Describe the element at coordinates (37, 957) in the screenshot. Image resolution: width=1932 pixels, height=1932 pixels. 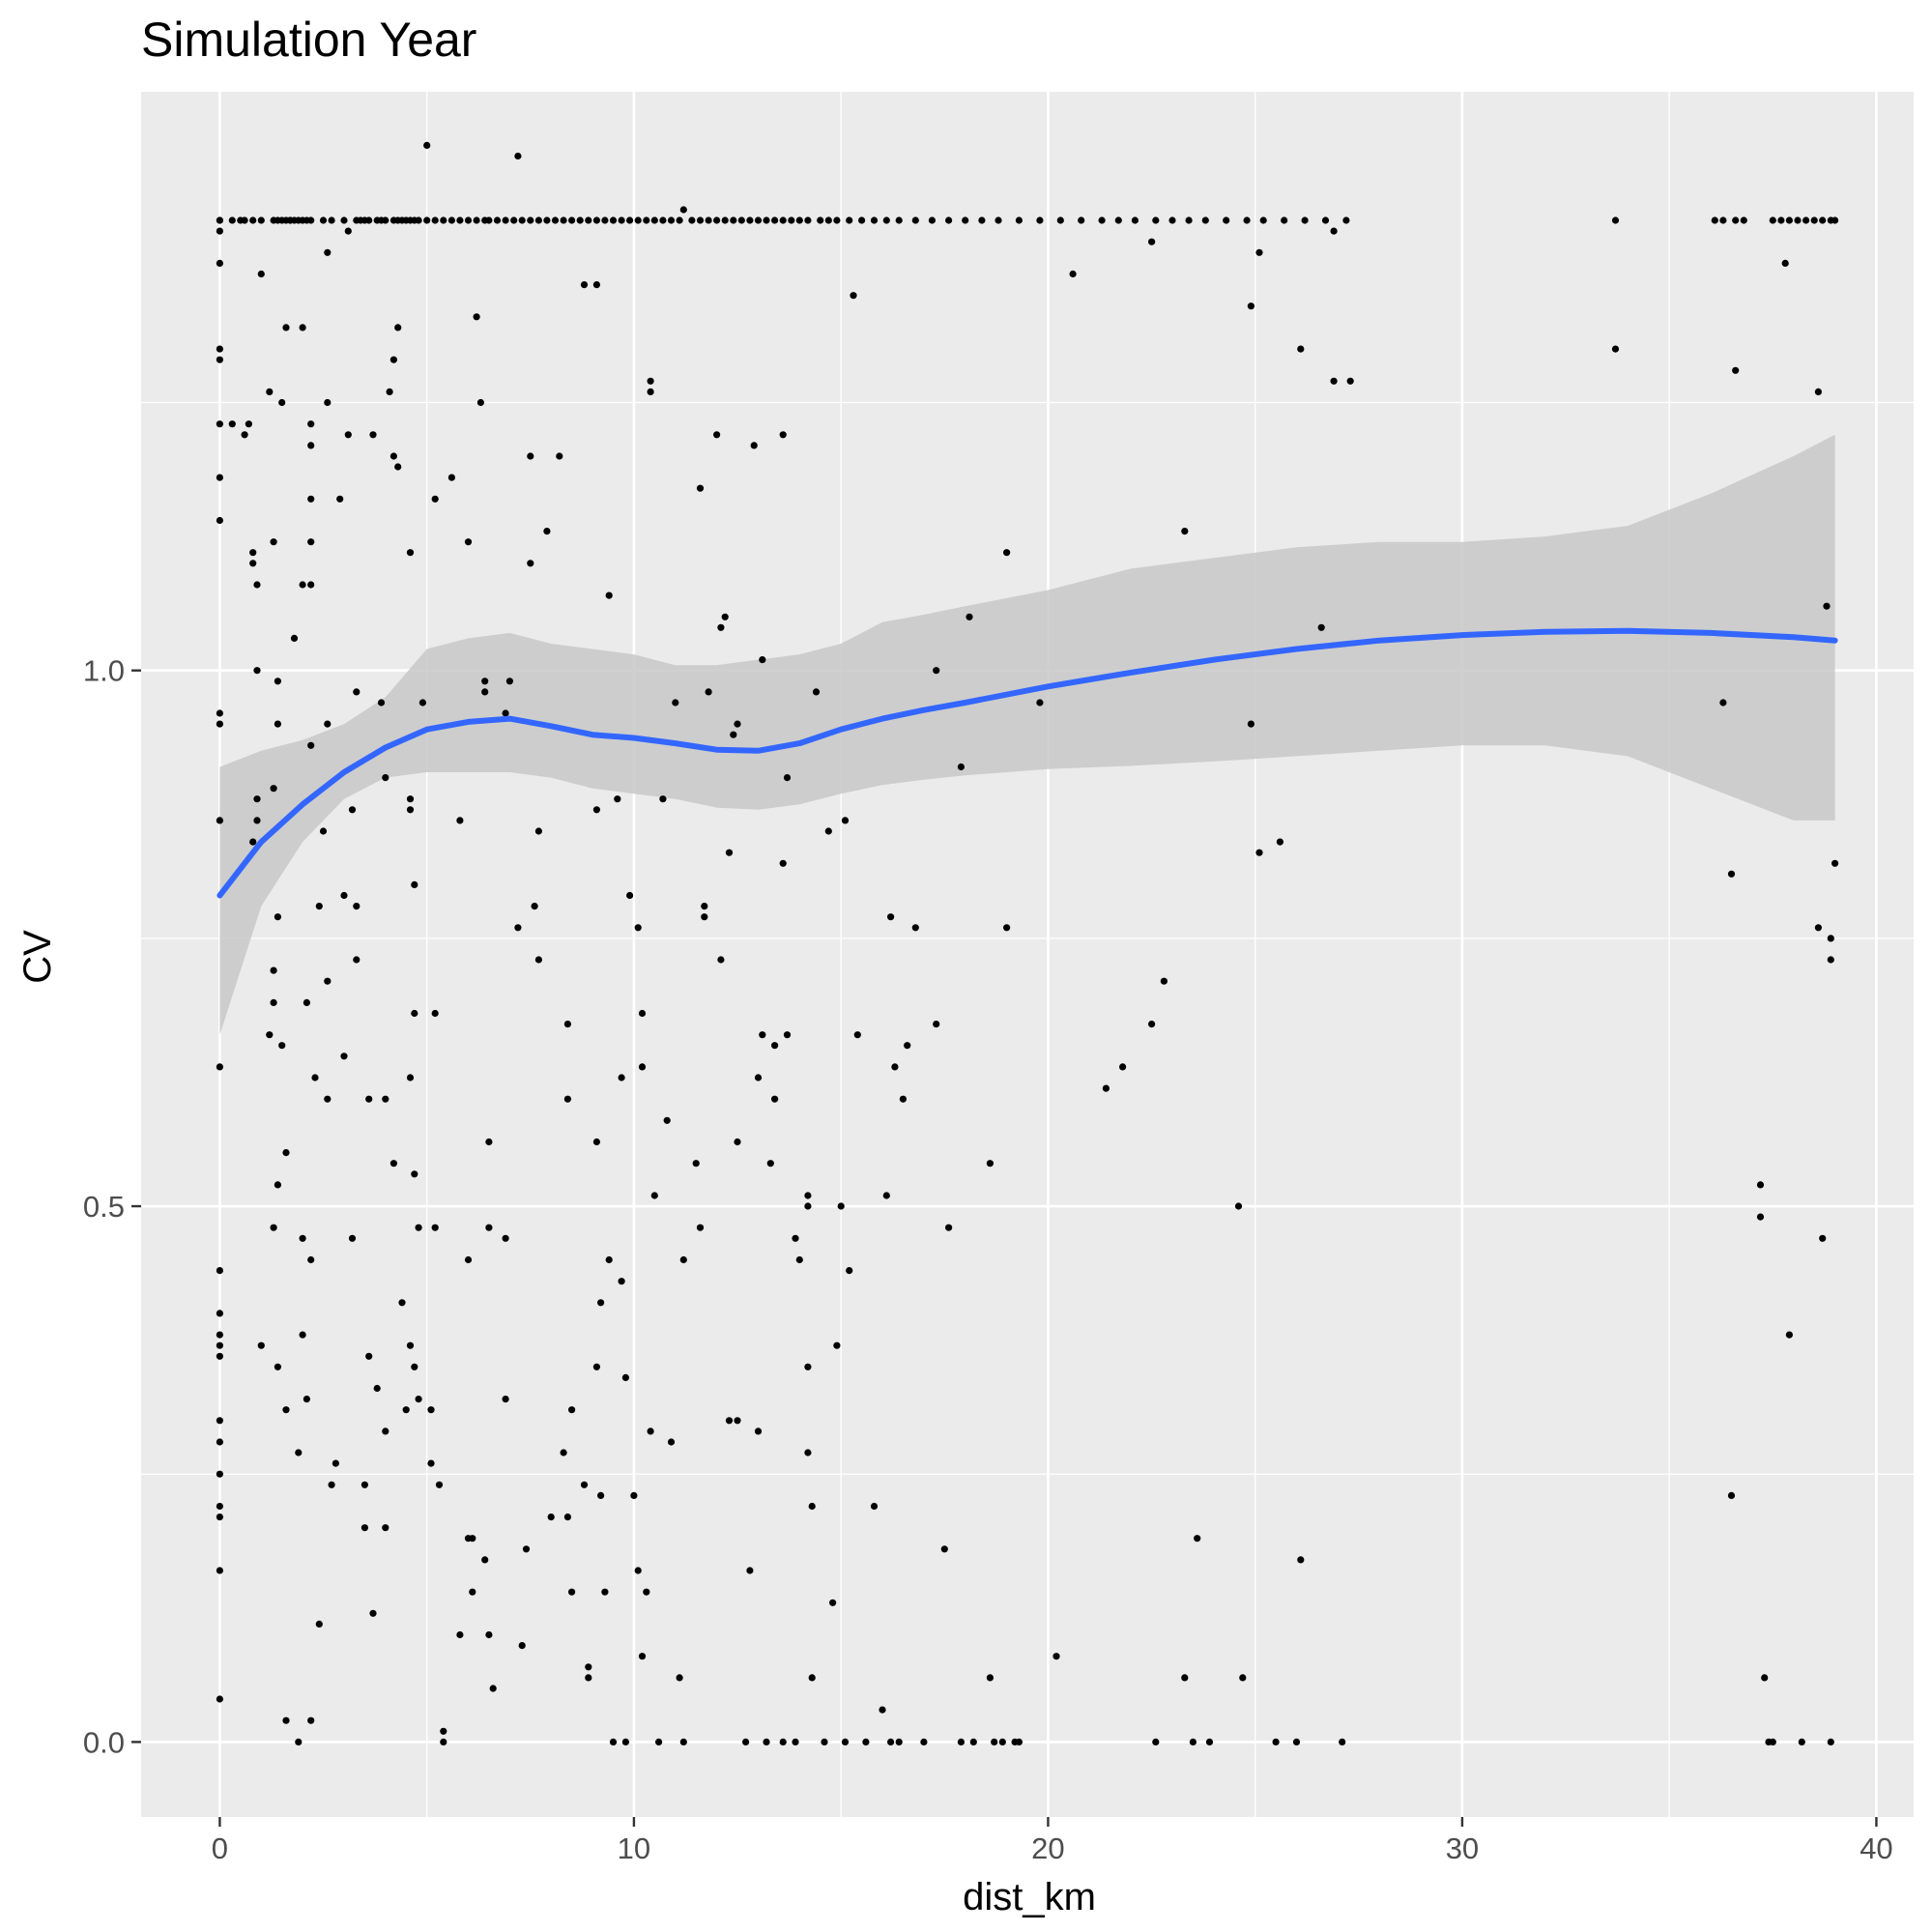
I see `y-axis-title: CV` at that location.